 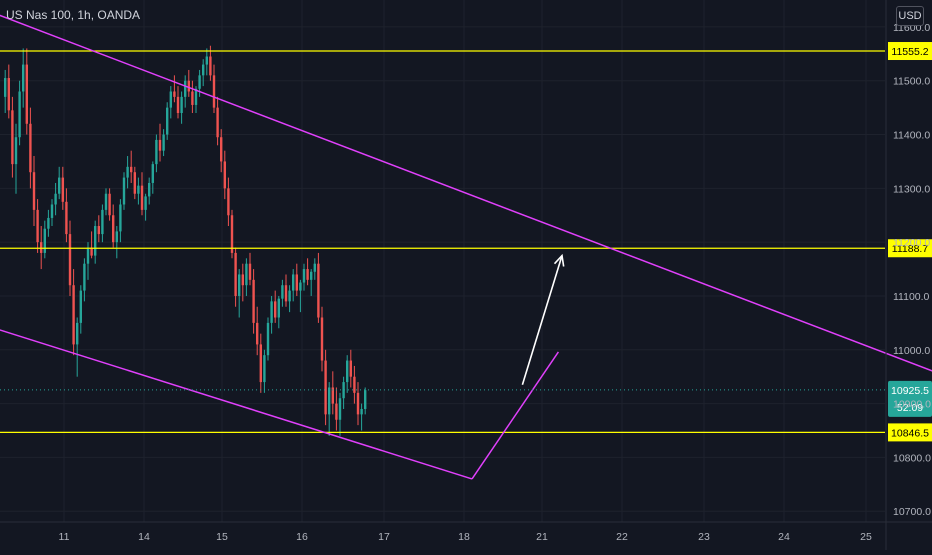 I want to click on level-price-label: 11188.7, so click(x=910, y=249).